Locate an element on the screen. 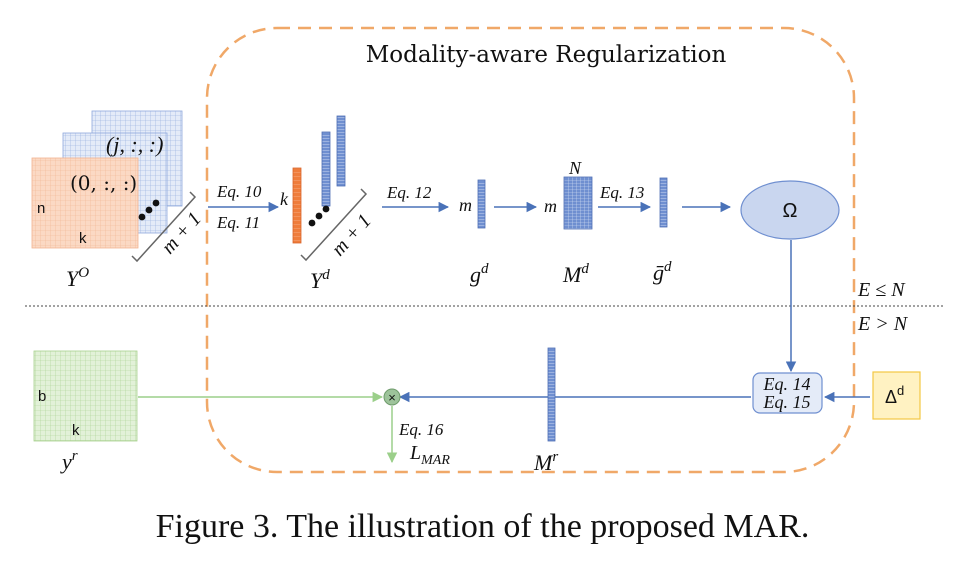 This screenshot has height=574, width=965. md-dim-m: m is located at coordinates (550, 206).